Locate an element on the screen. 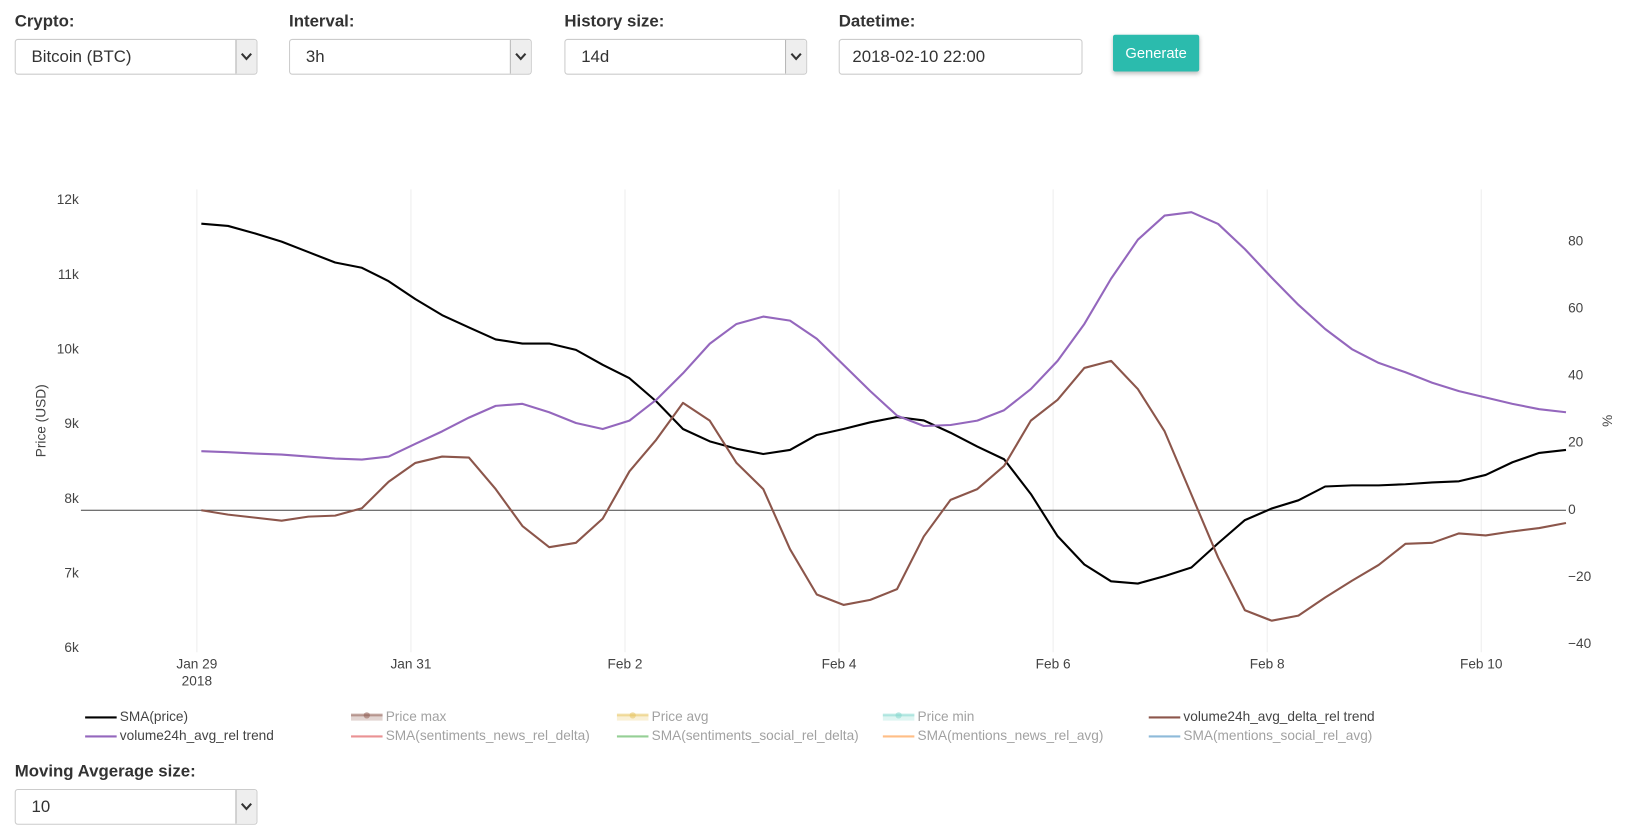 This screenshot has height=837, width=1629. legend-label: Price max is located at coordinates (416, 716).